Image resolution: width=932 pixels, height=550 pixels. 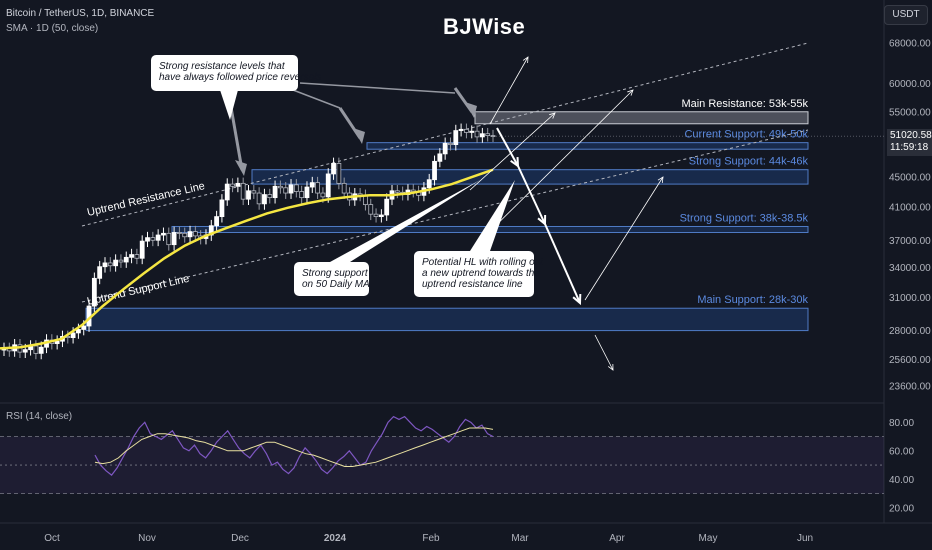 I want to click on price-tick-label: 55000.00, so click(x=910, y=112).